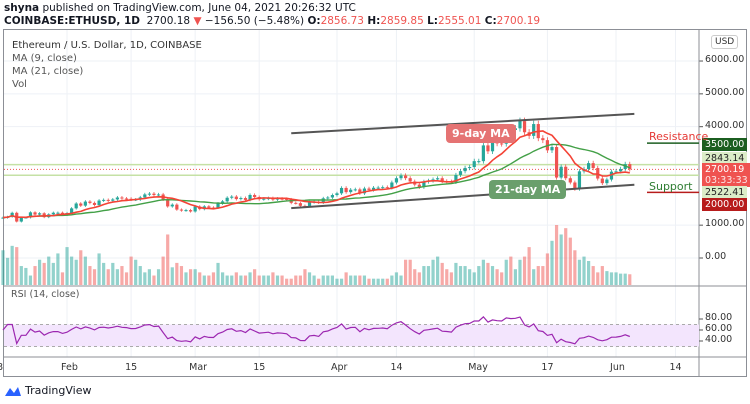 This screenshot has width=750, height=404. I want to click on legend-ma21: MA (21, close), so click(48, 71).